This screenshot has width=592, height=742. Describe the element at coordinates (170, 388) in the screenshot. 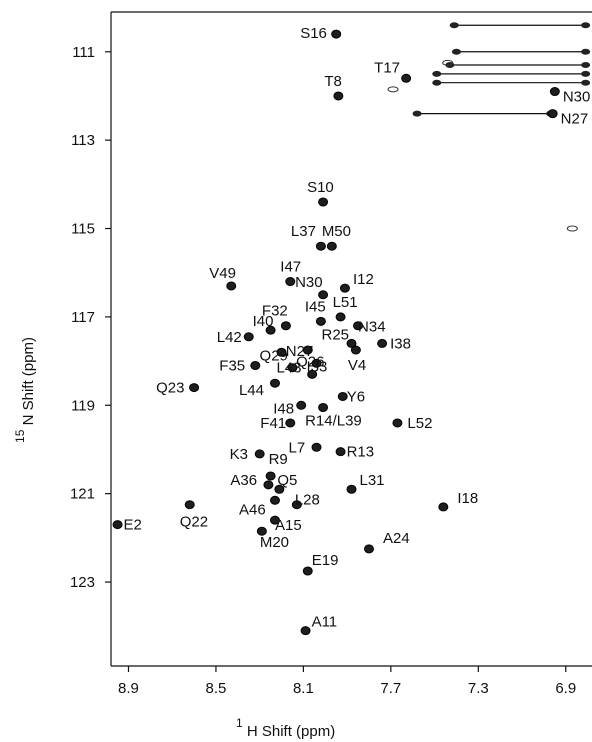

I see `peak-label: Q23` at that location.